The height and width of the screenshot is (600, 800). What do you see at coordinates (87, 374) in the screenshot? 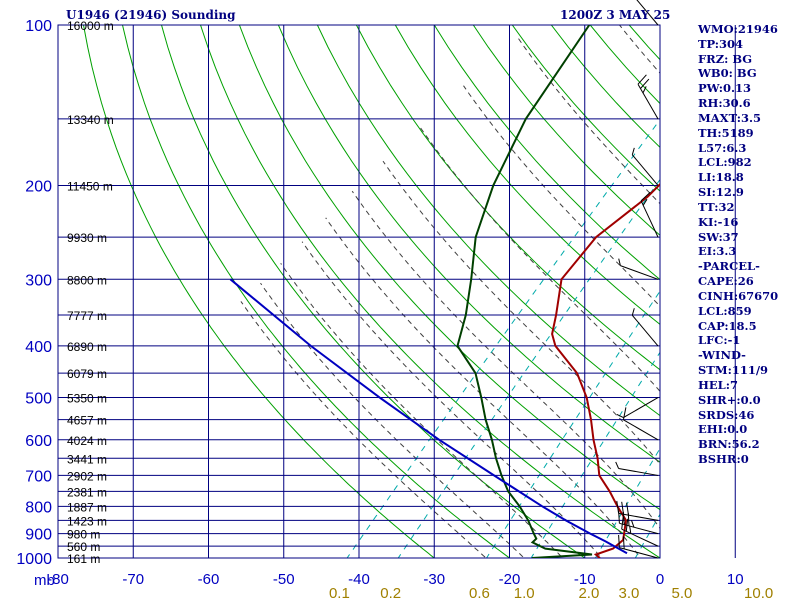
I see `height-label: 6079 m` at bounding box center [87, 374].